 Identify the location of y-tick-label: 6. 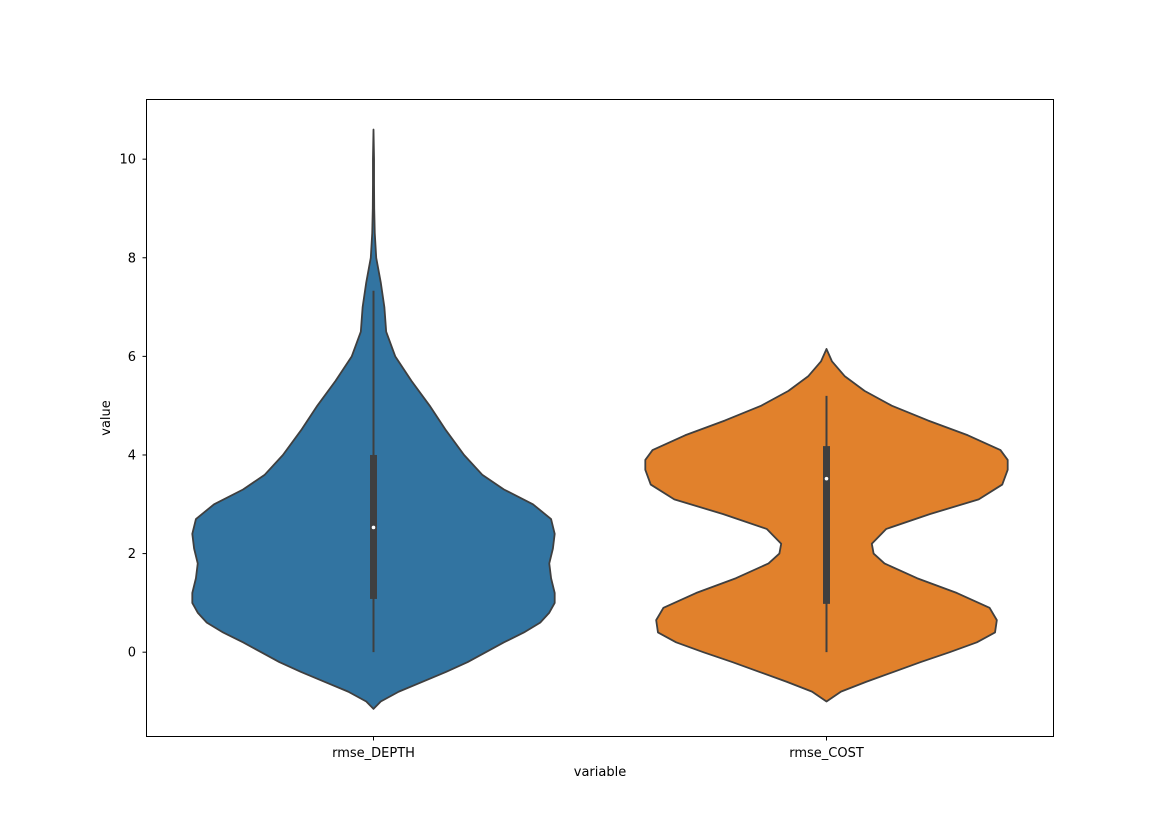
(132, 357).